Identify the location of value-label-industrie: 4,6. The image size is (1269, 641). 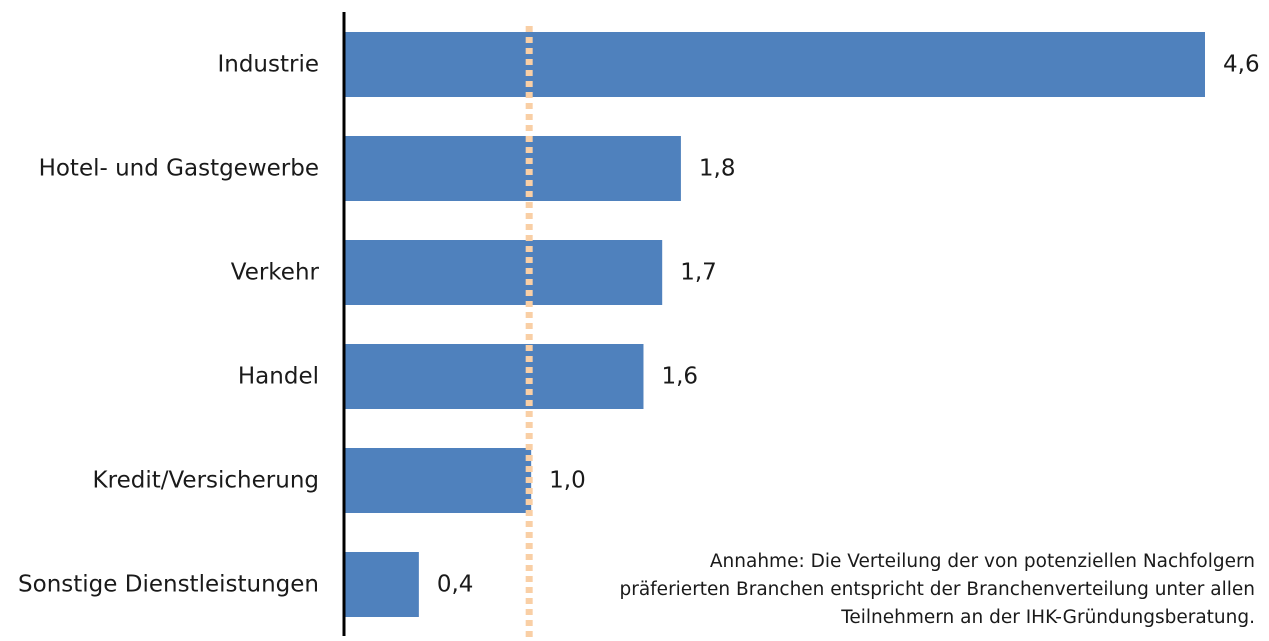
(1241, 65).